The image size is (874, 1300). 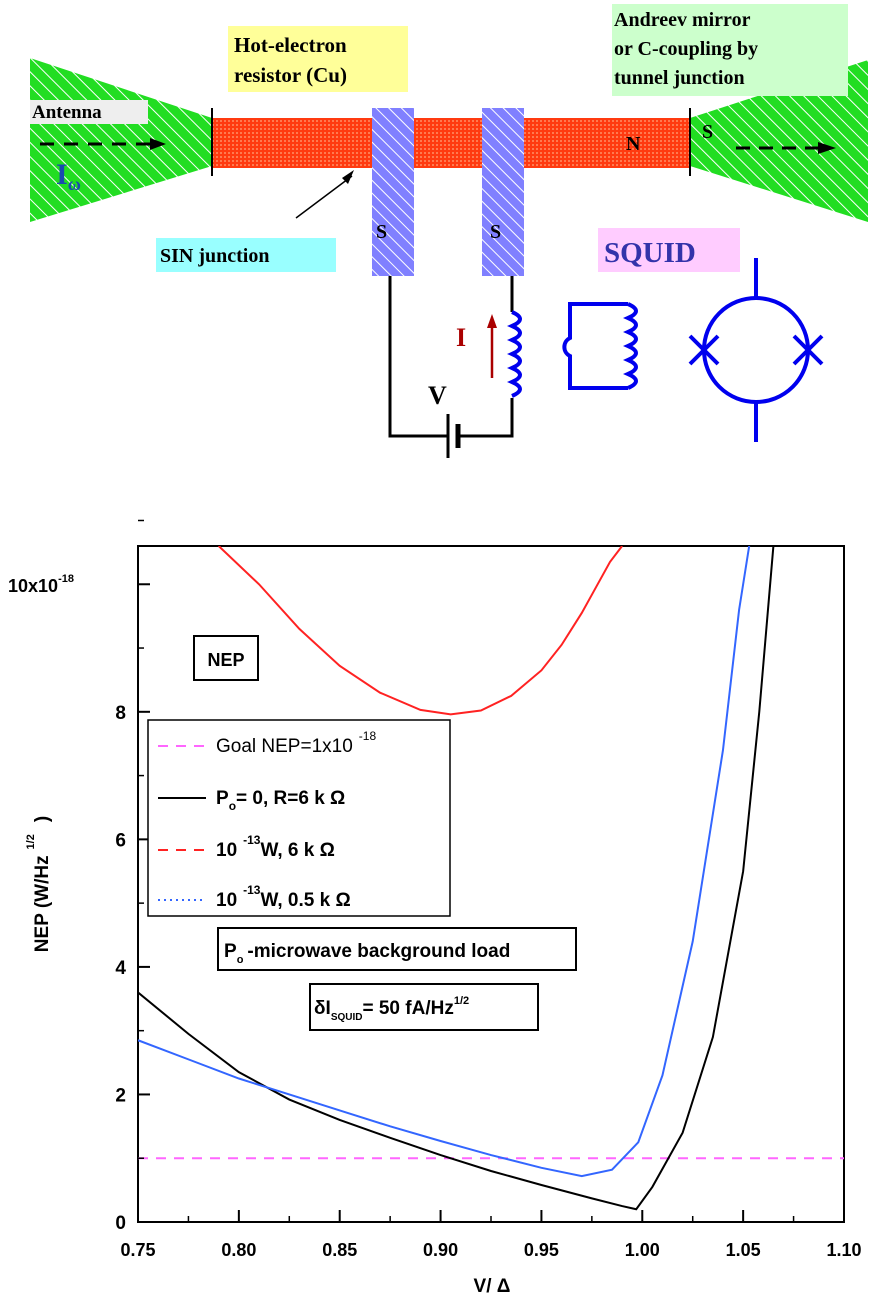 I want to click on delta-i-exp: 1/2, so click(x=461, y=1001).